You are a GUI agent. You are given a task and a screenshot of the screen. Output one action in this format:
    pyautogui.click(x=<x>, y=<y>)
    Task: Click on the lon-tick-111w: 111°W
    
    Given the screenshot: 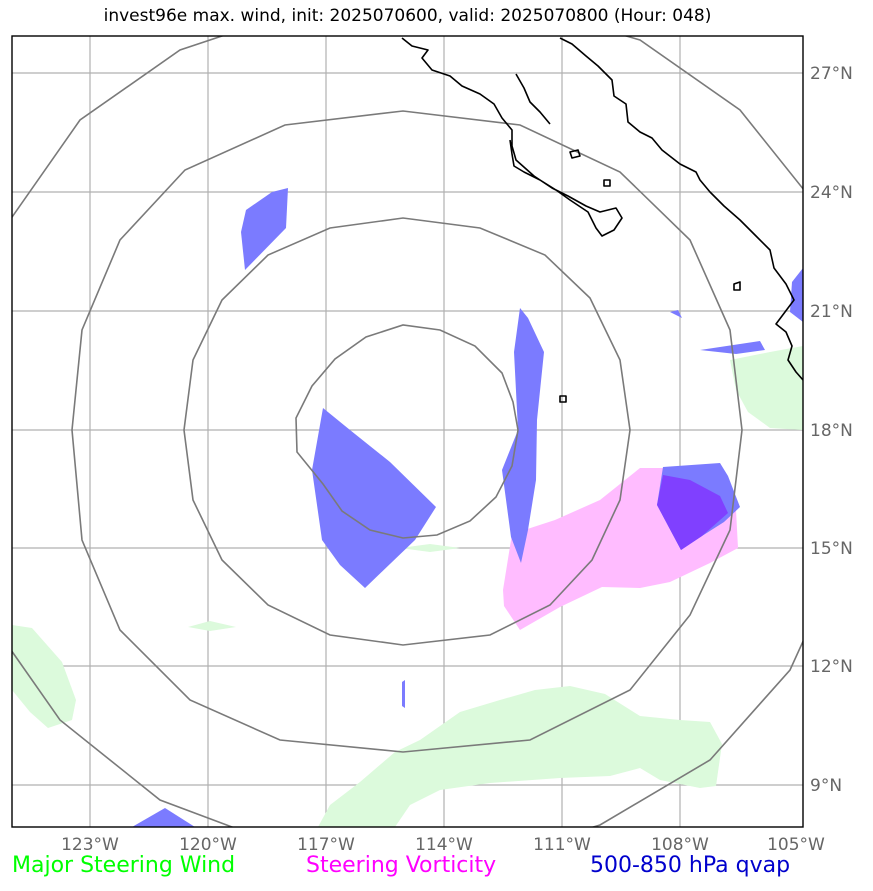 What is the action you would take?
    pyautogui.click(x=562, y=845)
    